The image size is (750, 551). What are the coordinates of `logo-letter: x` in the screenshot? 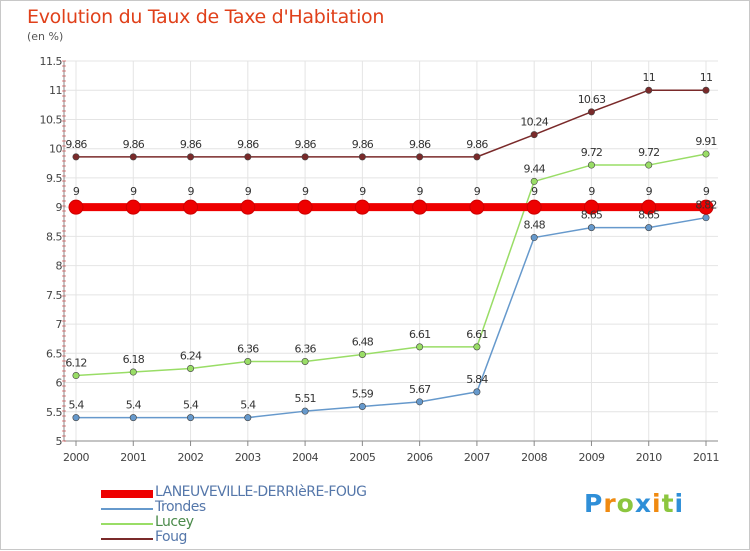 It's located at (643, 503).